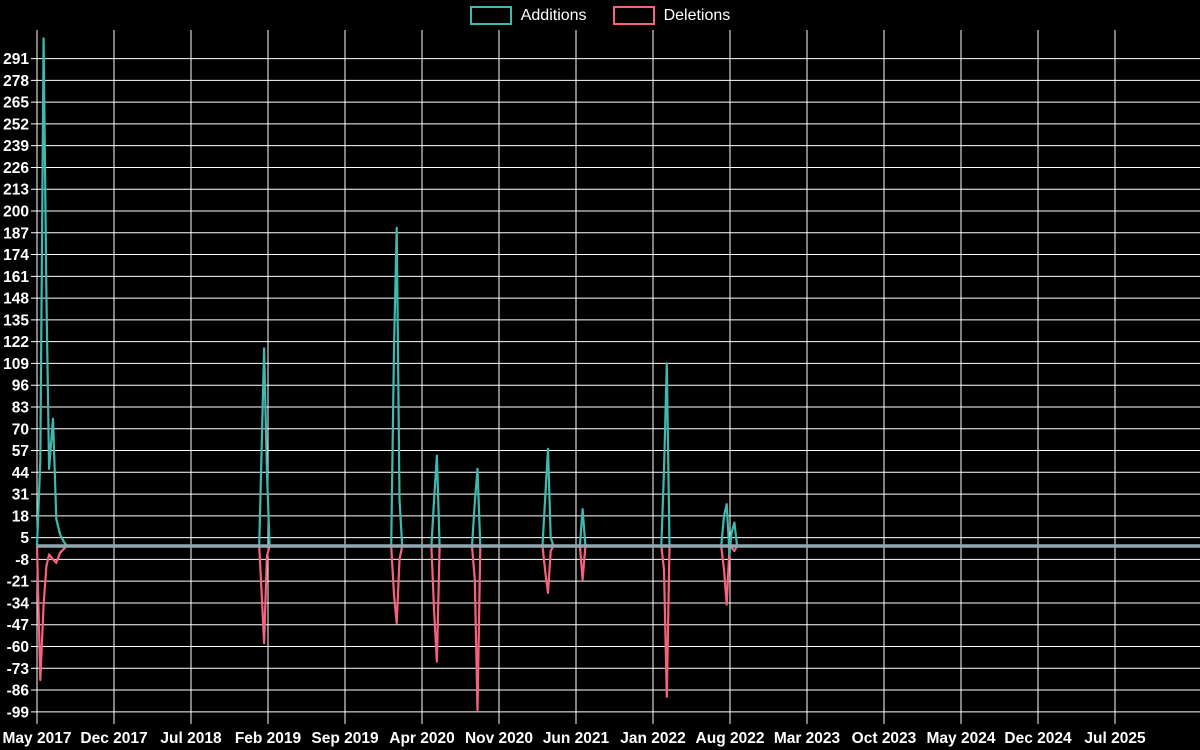 This screenshot has width=1200, height=750. What do you see at coordinates (21, 386) in the screenshot?
I see `svg-text: 96` at bounding box center [21, 386].